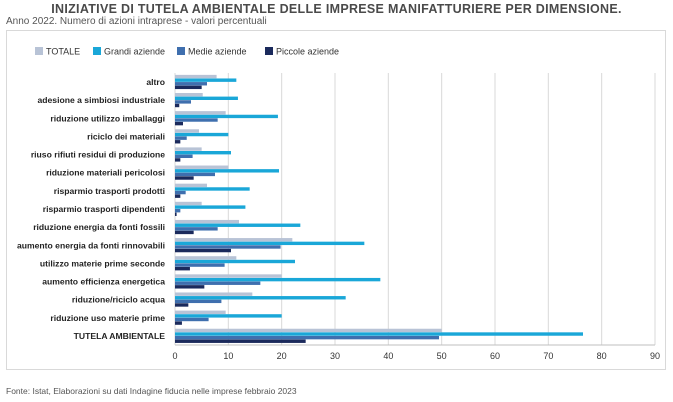  Describe the element at coordinates (107, 318) in the screenshot. I see `category-label-13: riduzione uso materie prime` at that location.